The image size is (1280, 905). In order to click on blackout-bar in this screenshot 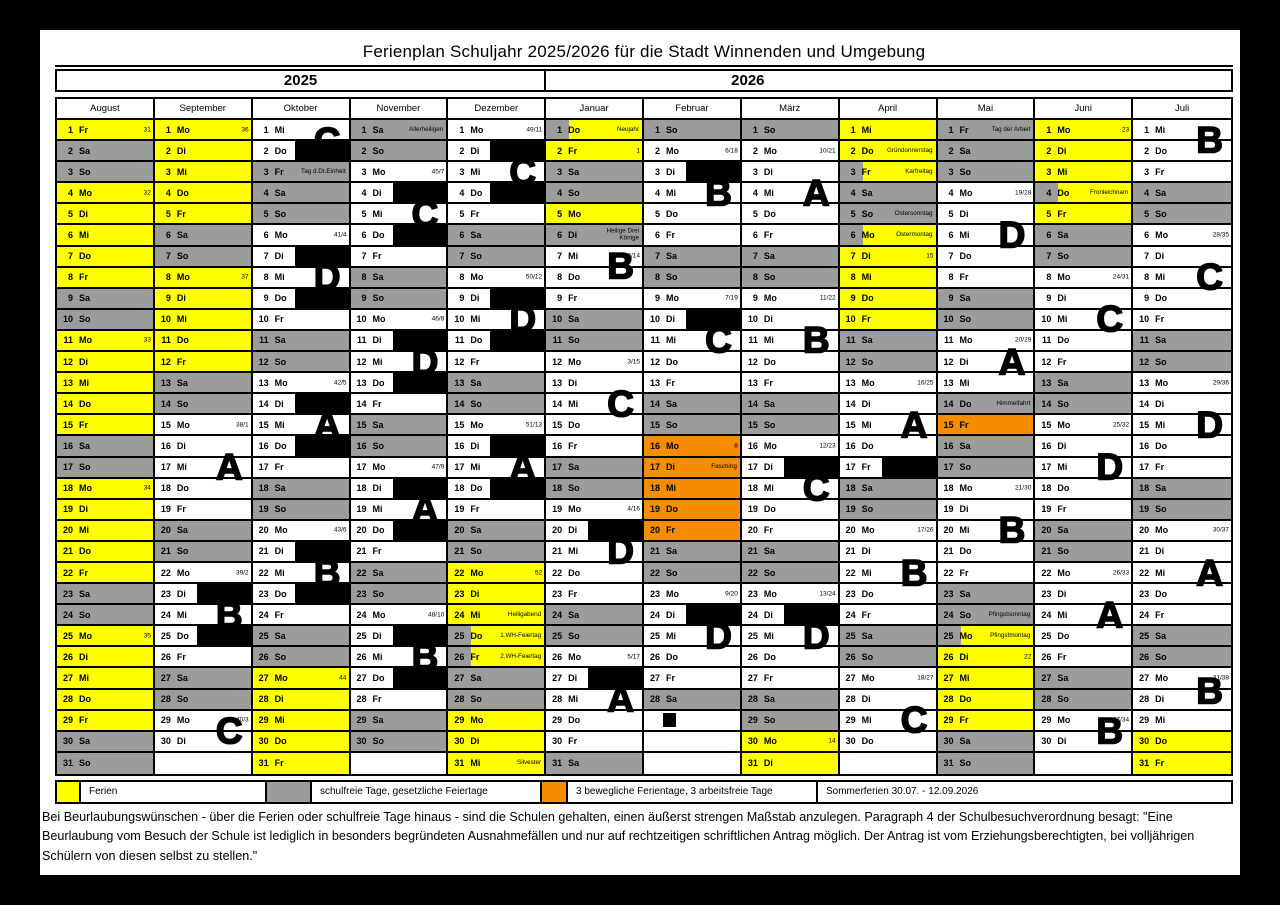, I will do `click(419, 383)`.